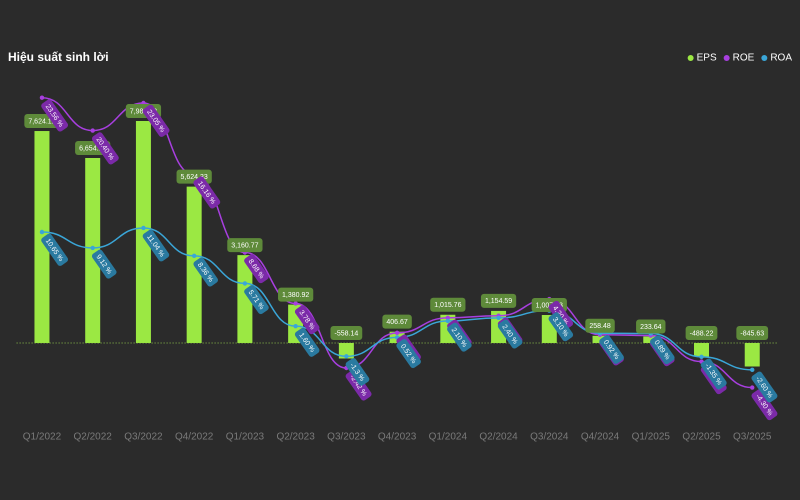 This screenshot has height=500, width=800. I want to click on data-label: -845.63, so click(752, 332).